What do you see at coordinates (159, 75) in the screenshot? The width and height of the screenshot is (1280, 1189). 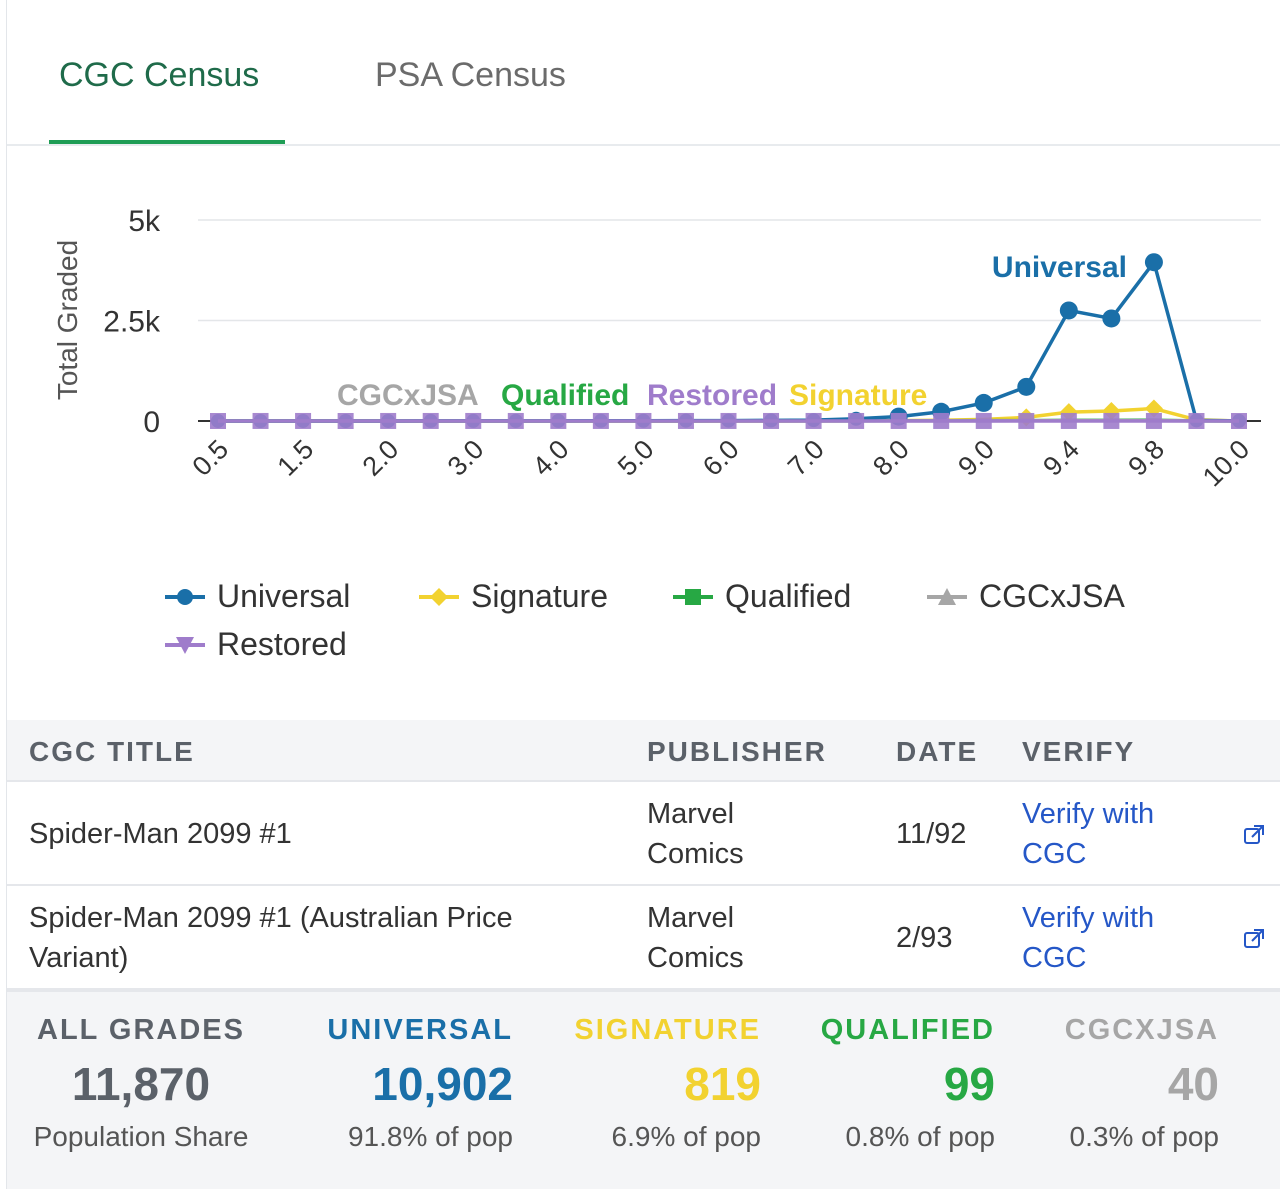 I see `tab-cgc-census: CGC Census` at bounding box center [159, 75].